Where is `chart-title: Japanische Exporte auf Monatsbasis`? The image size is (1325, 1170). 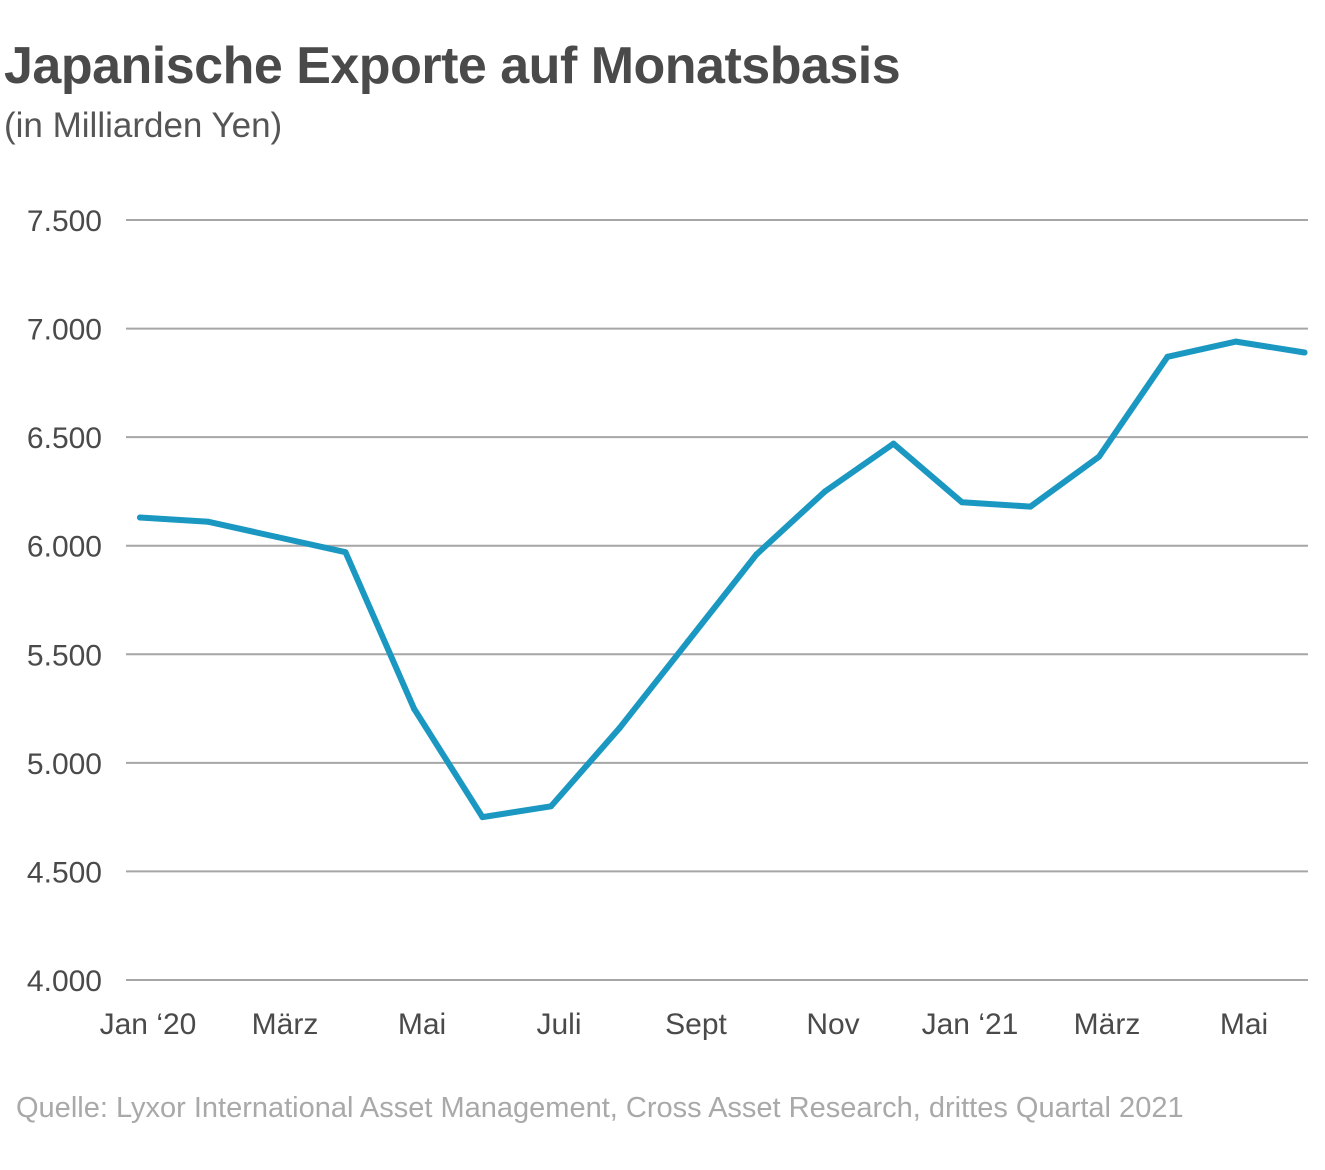
chart-title: Japanische Exporte auf Monatsbasis is located at coordinates (452, 66).